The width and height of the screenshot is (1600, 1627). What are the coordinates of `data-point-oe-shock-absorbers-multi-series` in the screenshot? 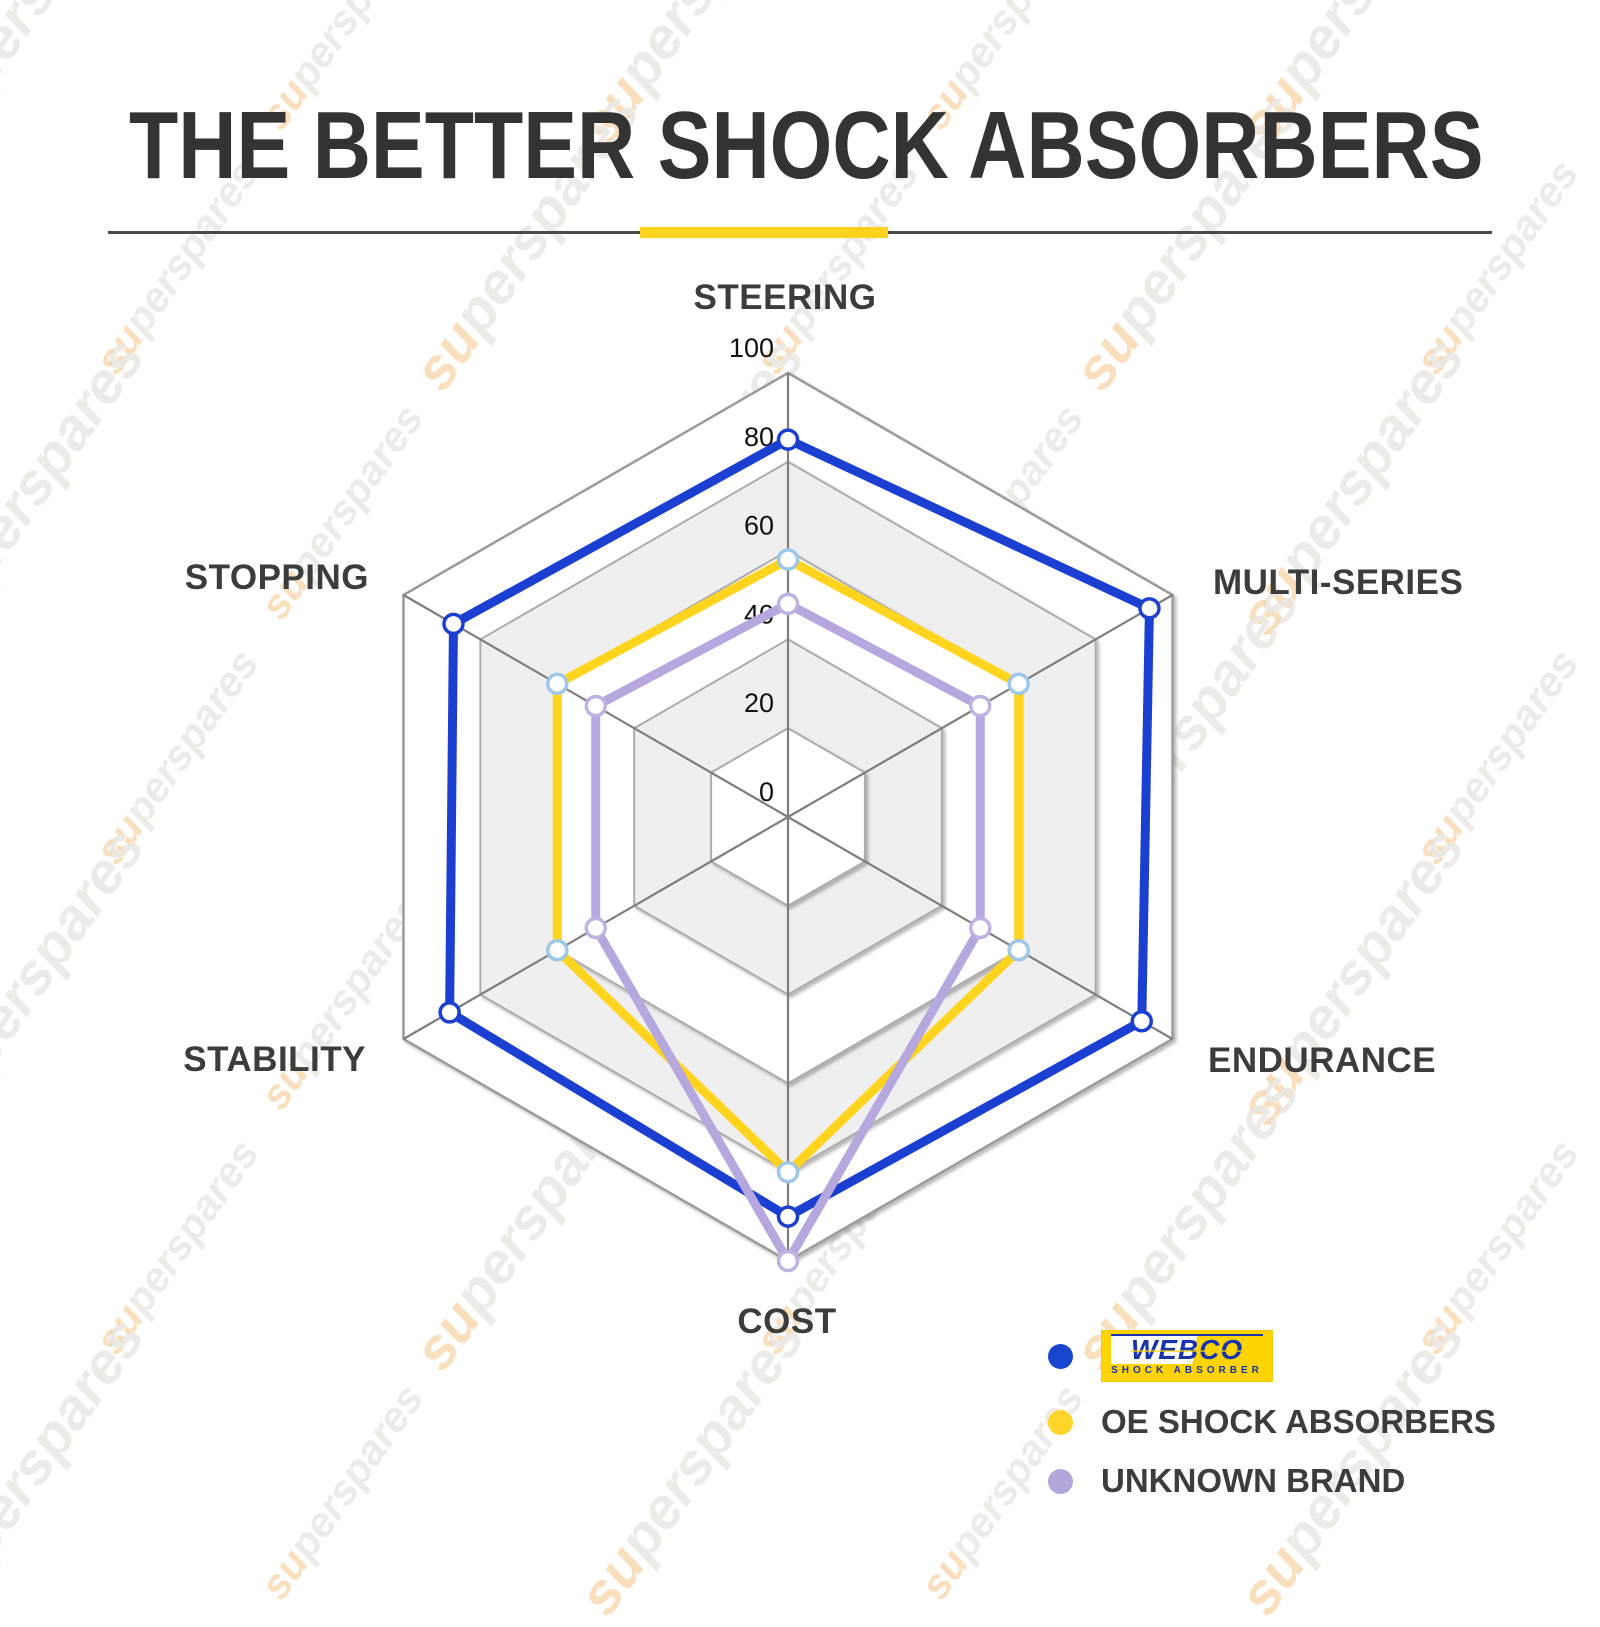 It's located at (1018, 684).